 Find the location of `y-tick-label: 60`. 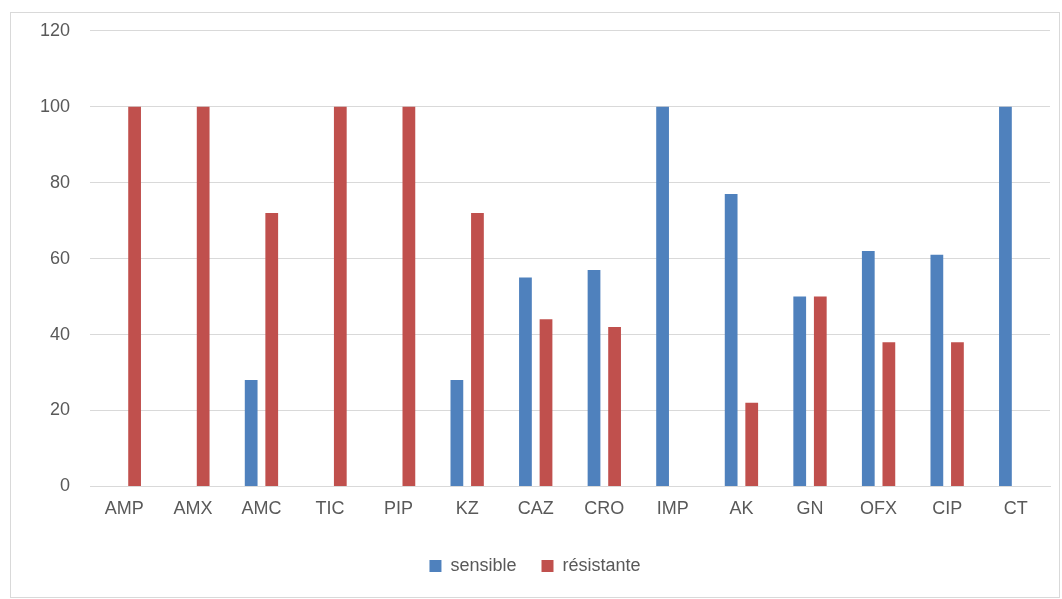

y-tick-label: 60 is located at coordinates (60, 257).